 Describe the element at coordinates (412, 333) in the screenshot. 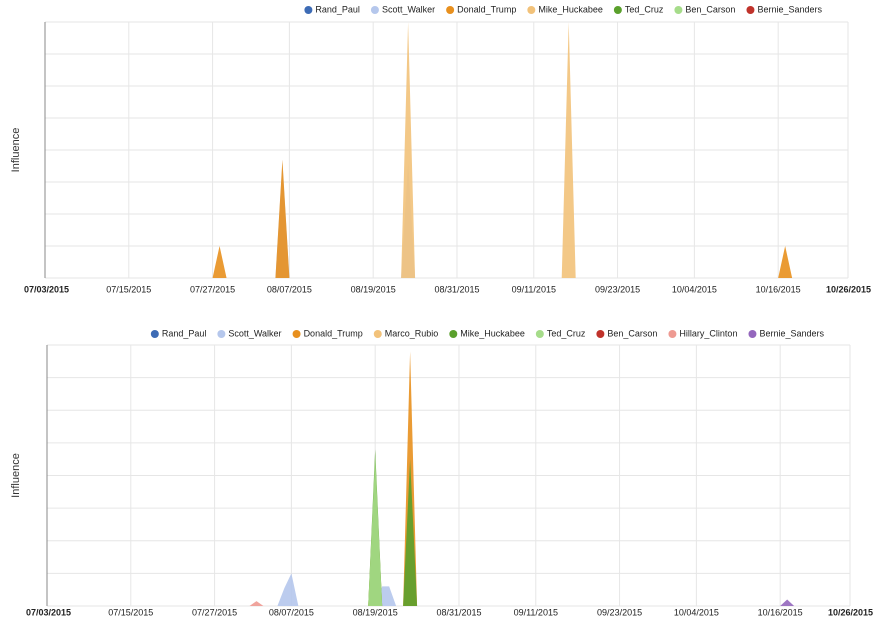

I see `legend-label: Marco_Rubio` at that location.